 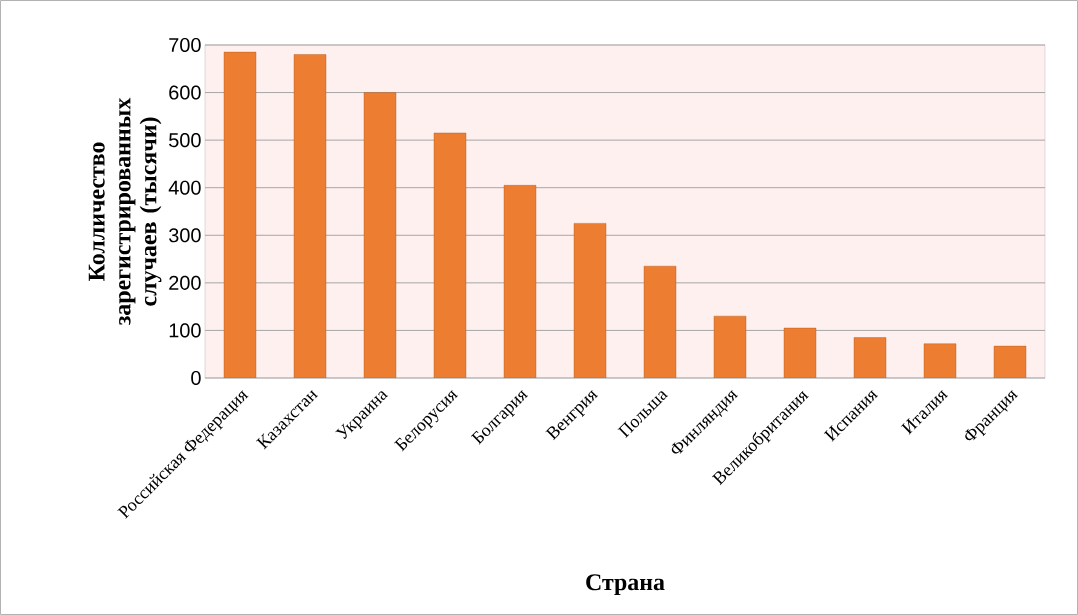 I want to click on x-axis-title: Страна, so click(x=625, y=585).